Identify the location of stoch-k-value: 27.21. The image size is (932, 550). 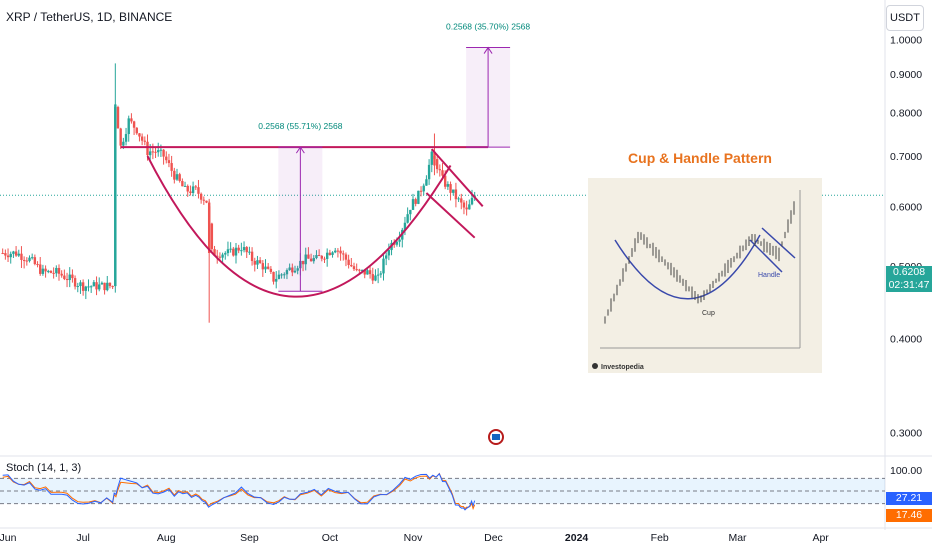
(909, 498).